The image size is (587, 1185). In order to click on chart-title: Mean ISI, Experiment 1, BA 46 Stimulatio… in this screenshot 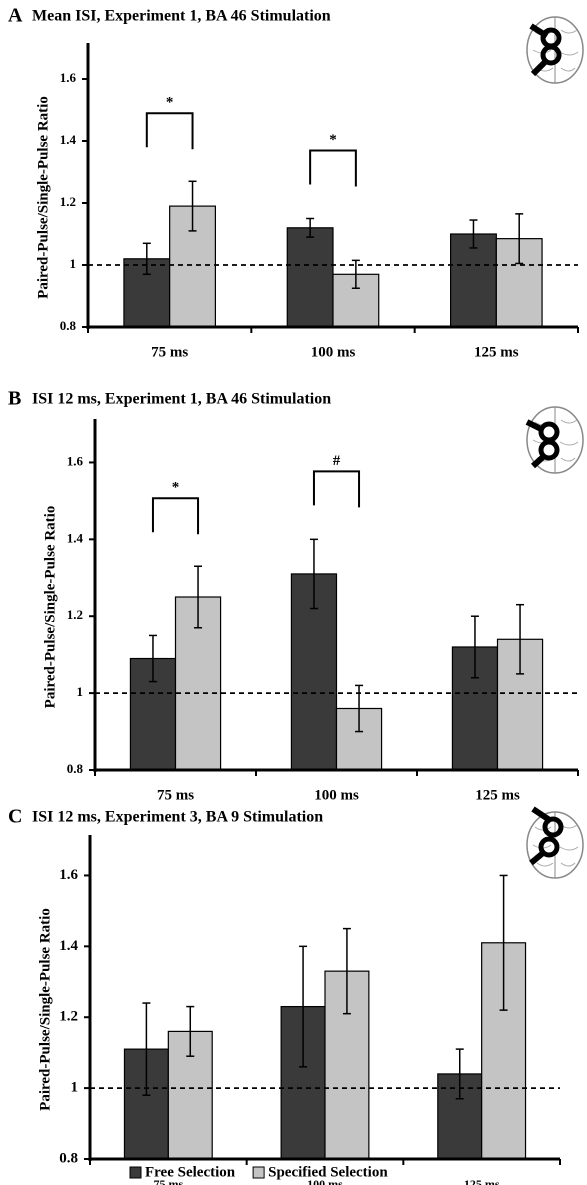, I will do `click(181, 16)`.